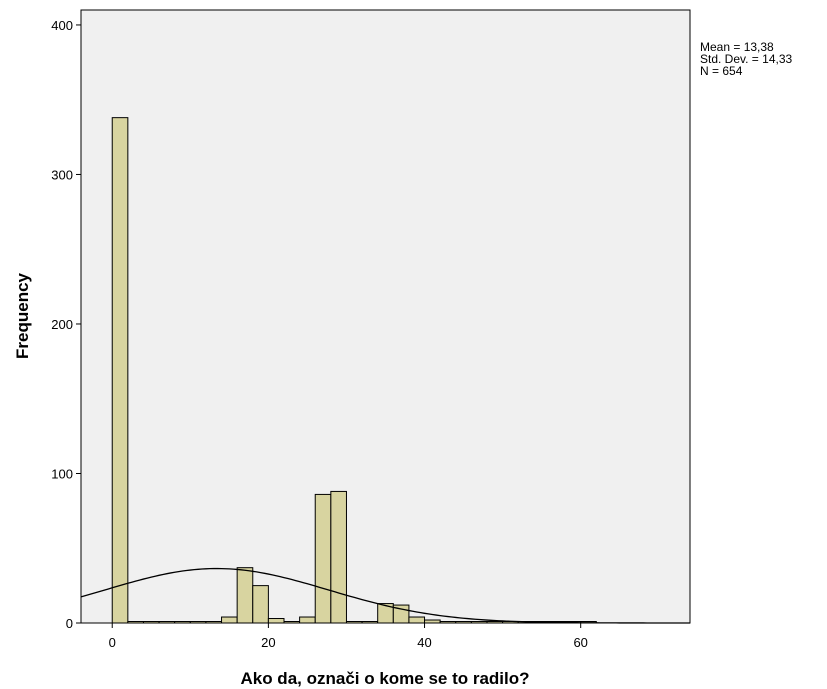 This screenshot has width=827, height=689. Describe the element at coordinates (737, 47) in the screenshot. I see `mean-label: Mean = 13,38` at that location.